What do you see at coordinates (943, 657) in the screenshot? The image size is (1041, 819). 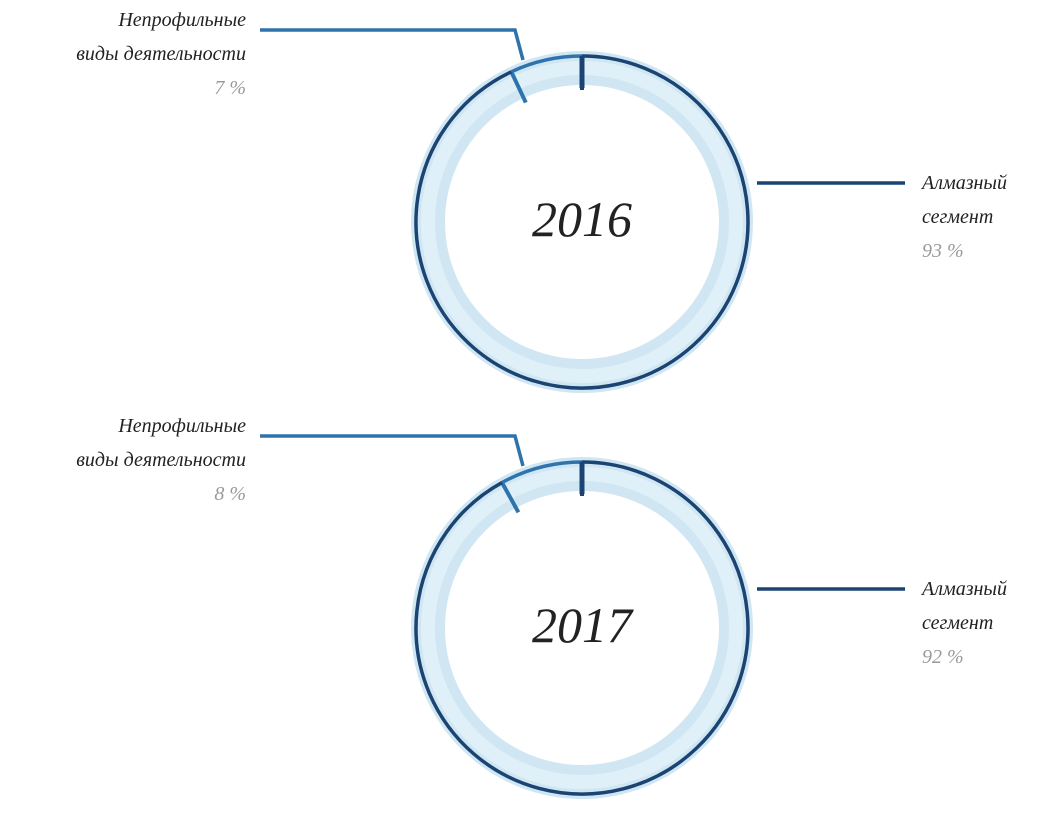 I see `value-label: 92 %` at bounding box center [943, 657].